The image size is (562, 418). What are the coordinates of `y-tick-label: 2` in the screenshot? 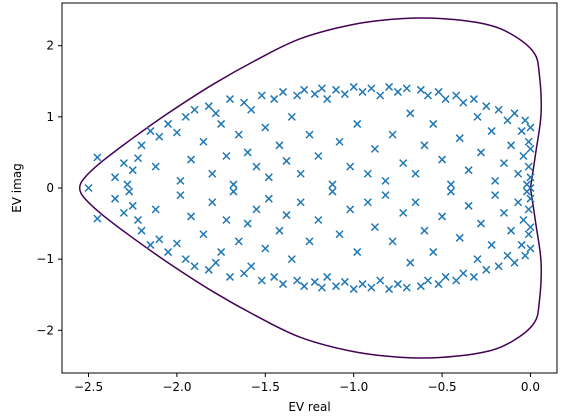 It's located at (50, 46).